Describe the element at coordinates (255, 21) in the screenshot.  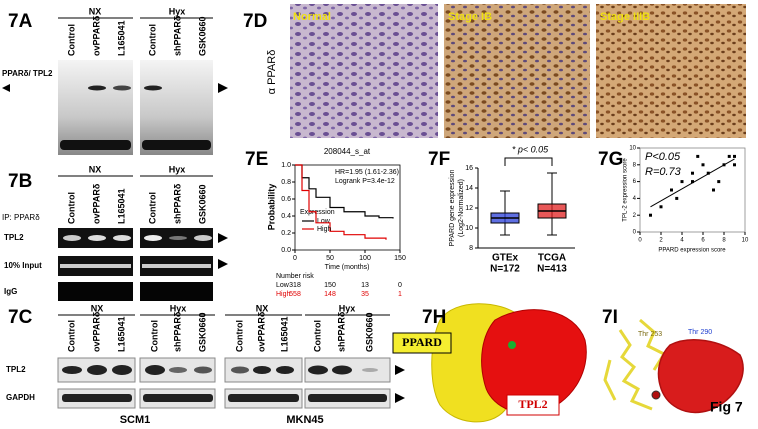
I see `panel-label: 7D` at that location.